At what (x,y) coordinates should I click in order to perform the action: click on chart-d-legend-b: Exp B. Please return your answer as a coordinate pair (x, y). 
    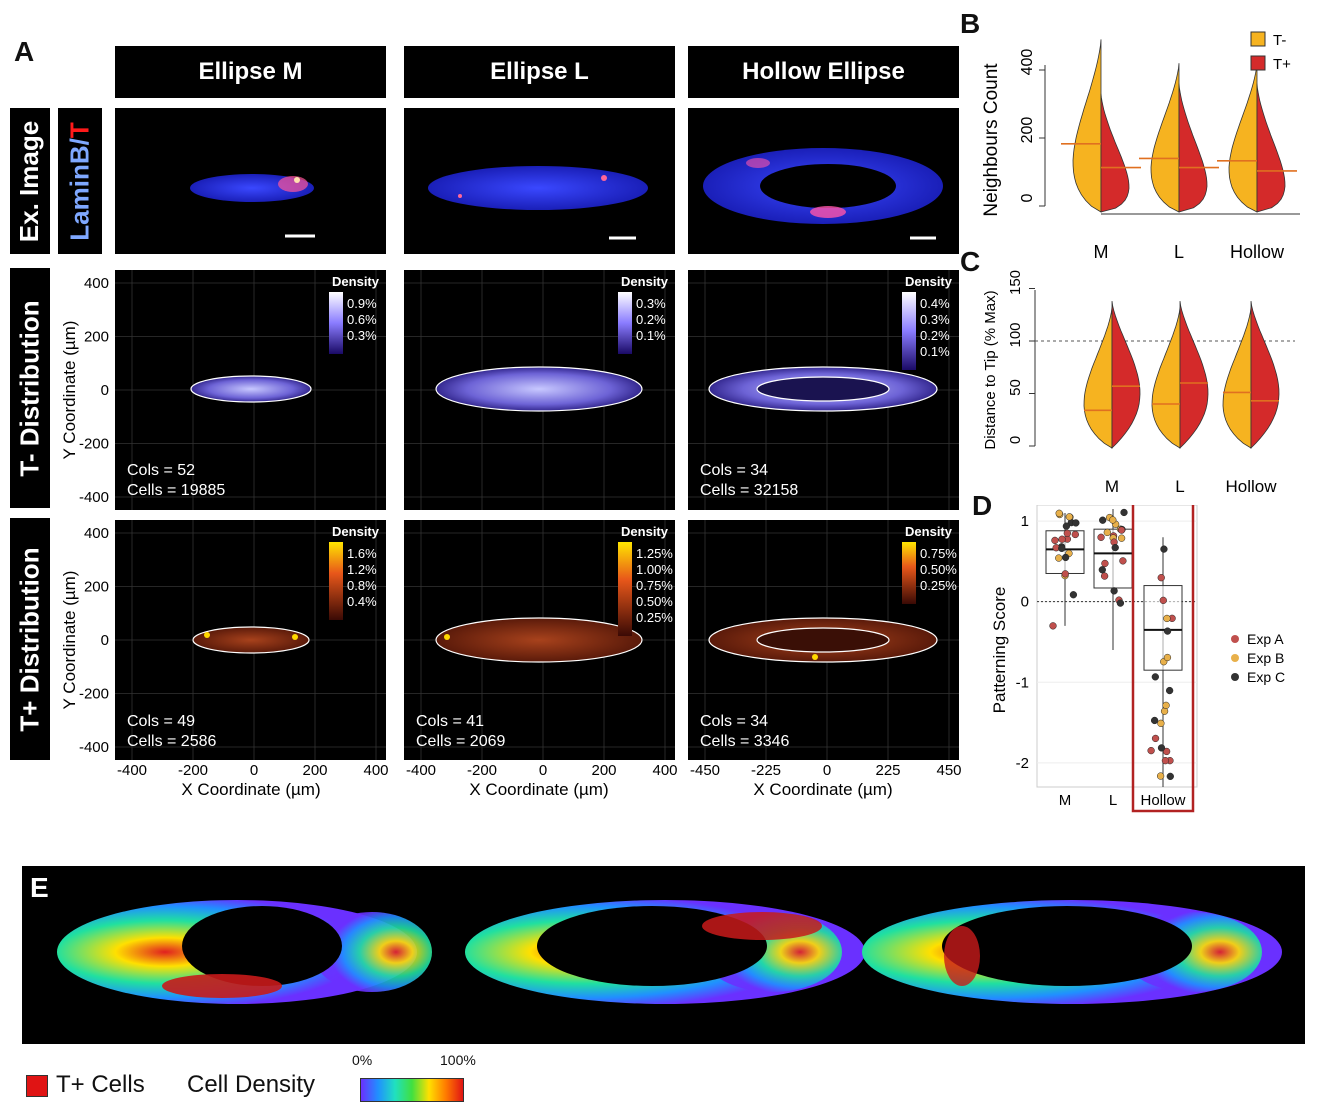
    Looking at the image, I should click on (1265, 658).